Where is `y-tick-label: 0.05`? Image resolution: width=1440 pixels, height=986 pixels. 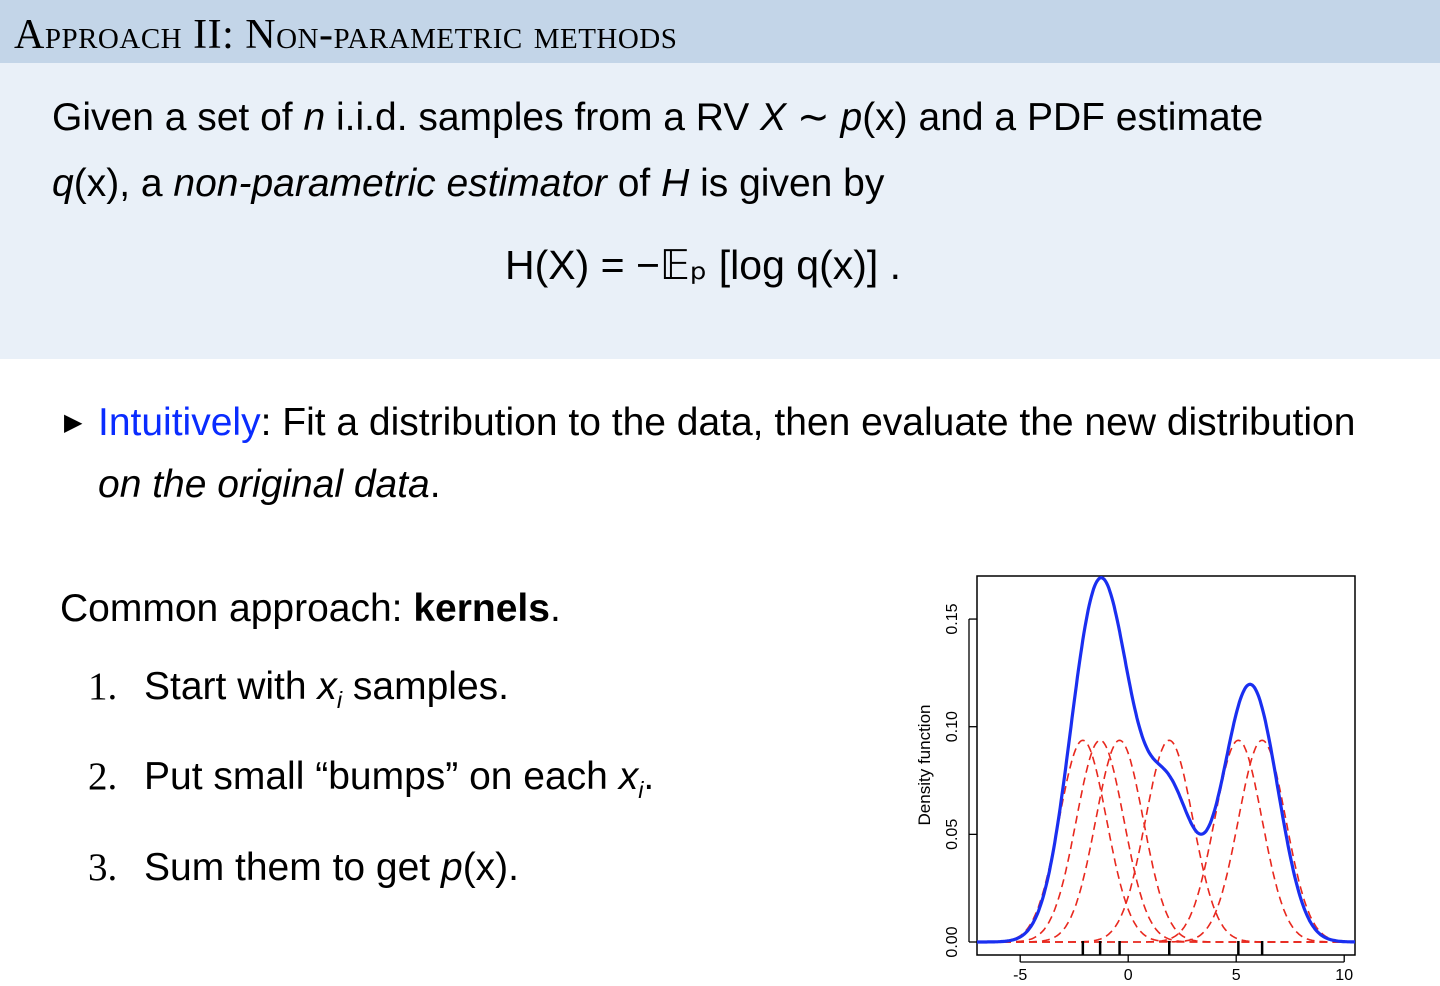
y-tick-label: 0.05 is located at coordinates (952, 834).